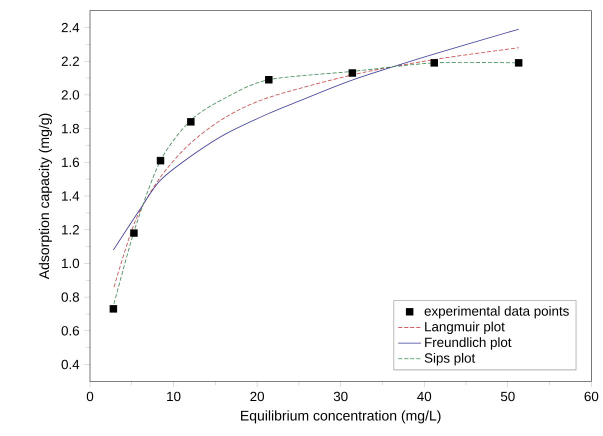  Describe the element at coordinates (450, 359) in the screenshot. I see `legend-label: Sips plot` at that location.